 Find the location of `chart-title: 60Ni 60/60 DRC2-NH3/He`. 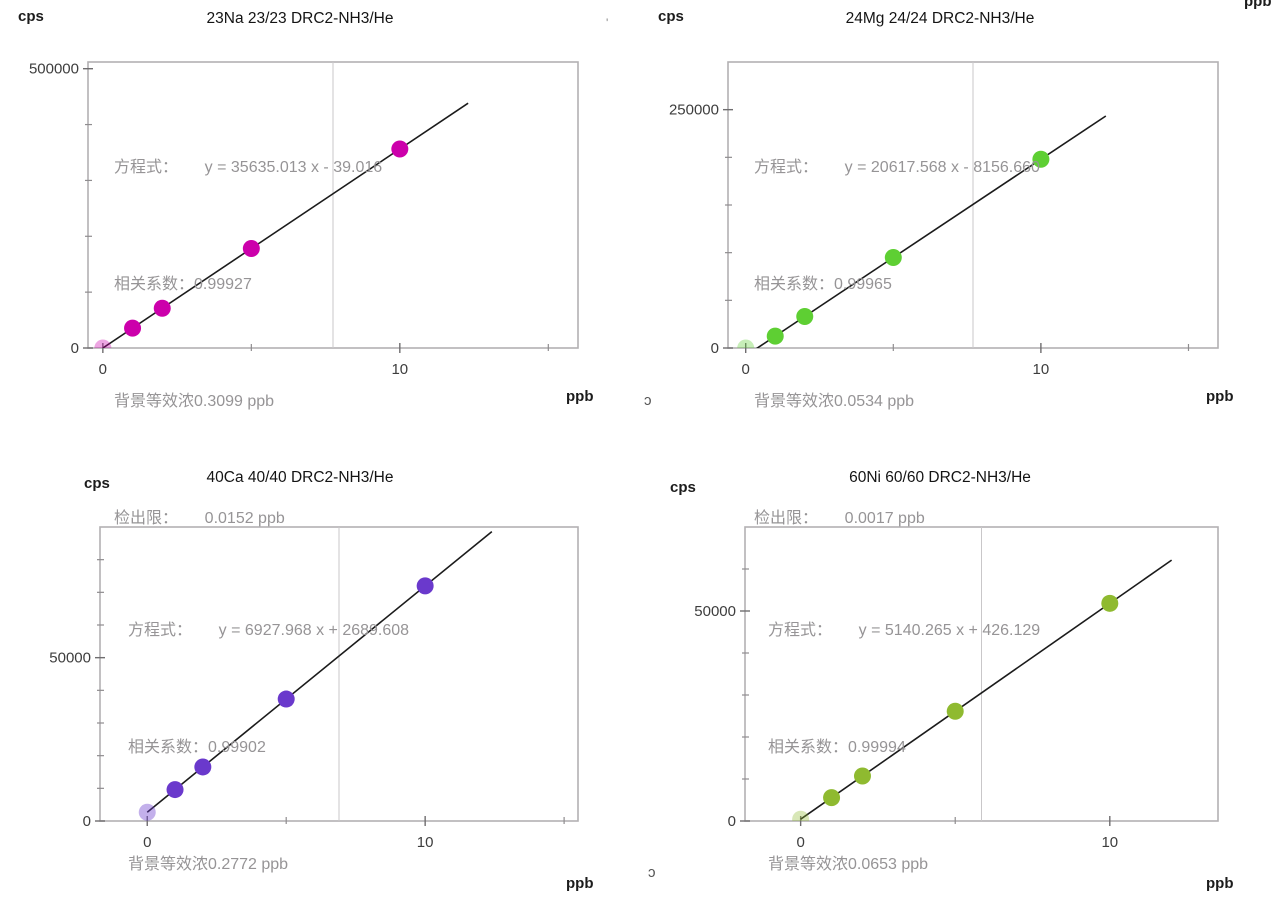

chart-title: 60Ni 60/60 DRC2-NH3/He is located at coordinates (940, 477).